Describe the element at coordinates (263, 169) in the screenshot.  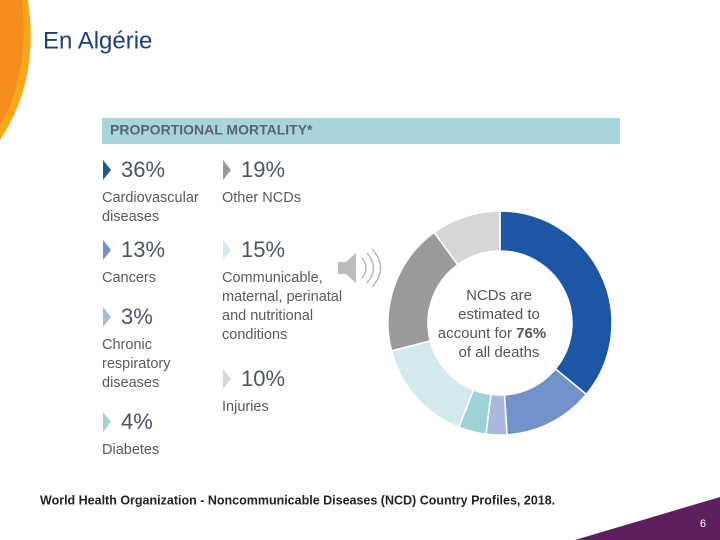
I see `legend-value: 19%` at that location.